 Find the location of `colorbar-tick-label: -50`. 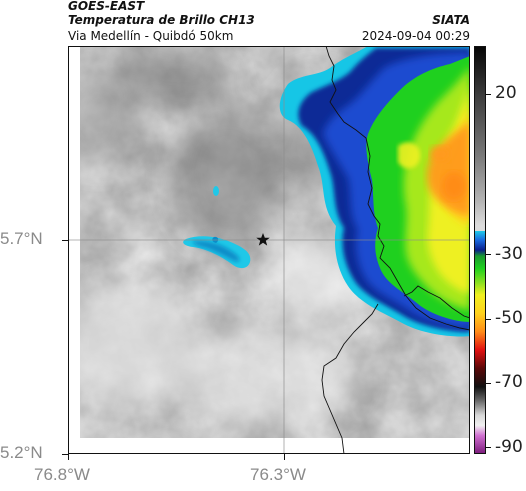

colorbar-tick-label: -50 is located at coordinates (509, 318).